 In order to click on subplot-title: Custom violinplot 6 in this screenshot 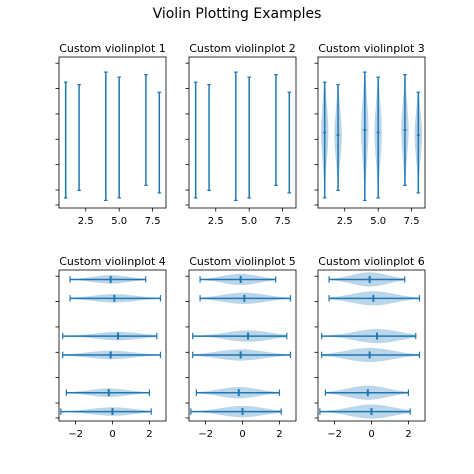, I will do `click(371, 261)`.